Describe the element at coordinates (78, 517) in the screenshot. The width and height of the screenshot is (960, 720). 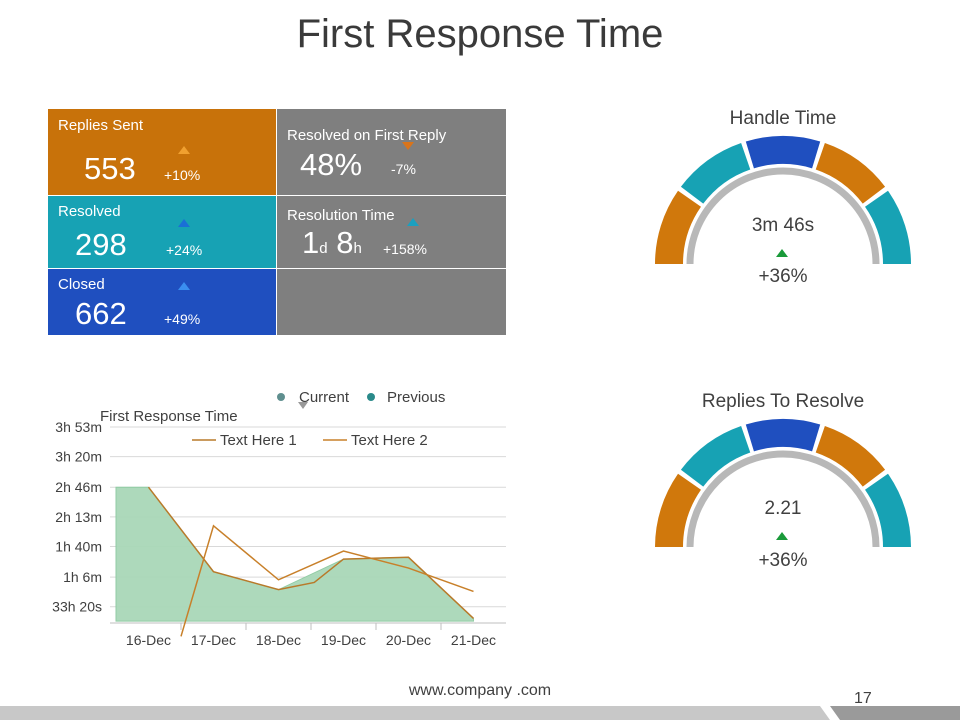
I see `y-tick-label: 2h 13m` at that location.